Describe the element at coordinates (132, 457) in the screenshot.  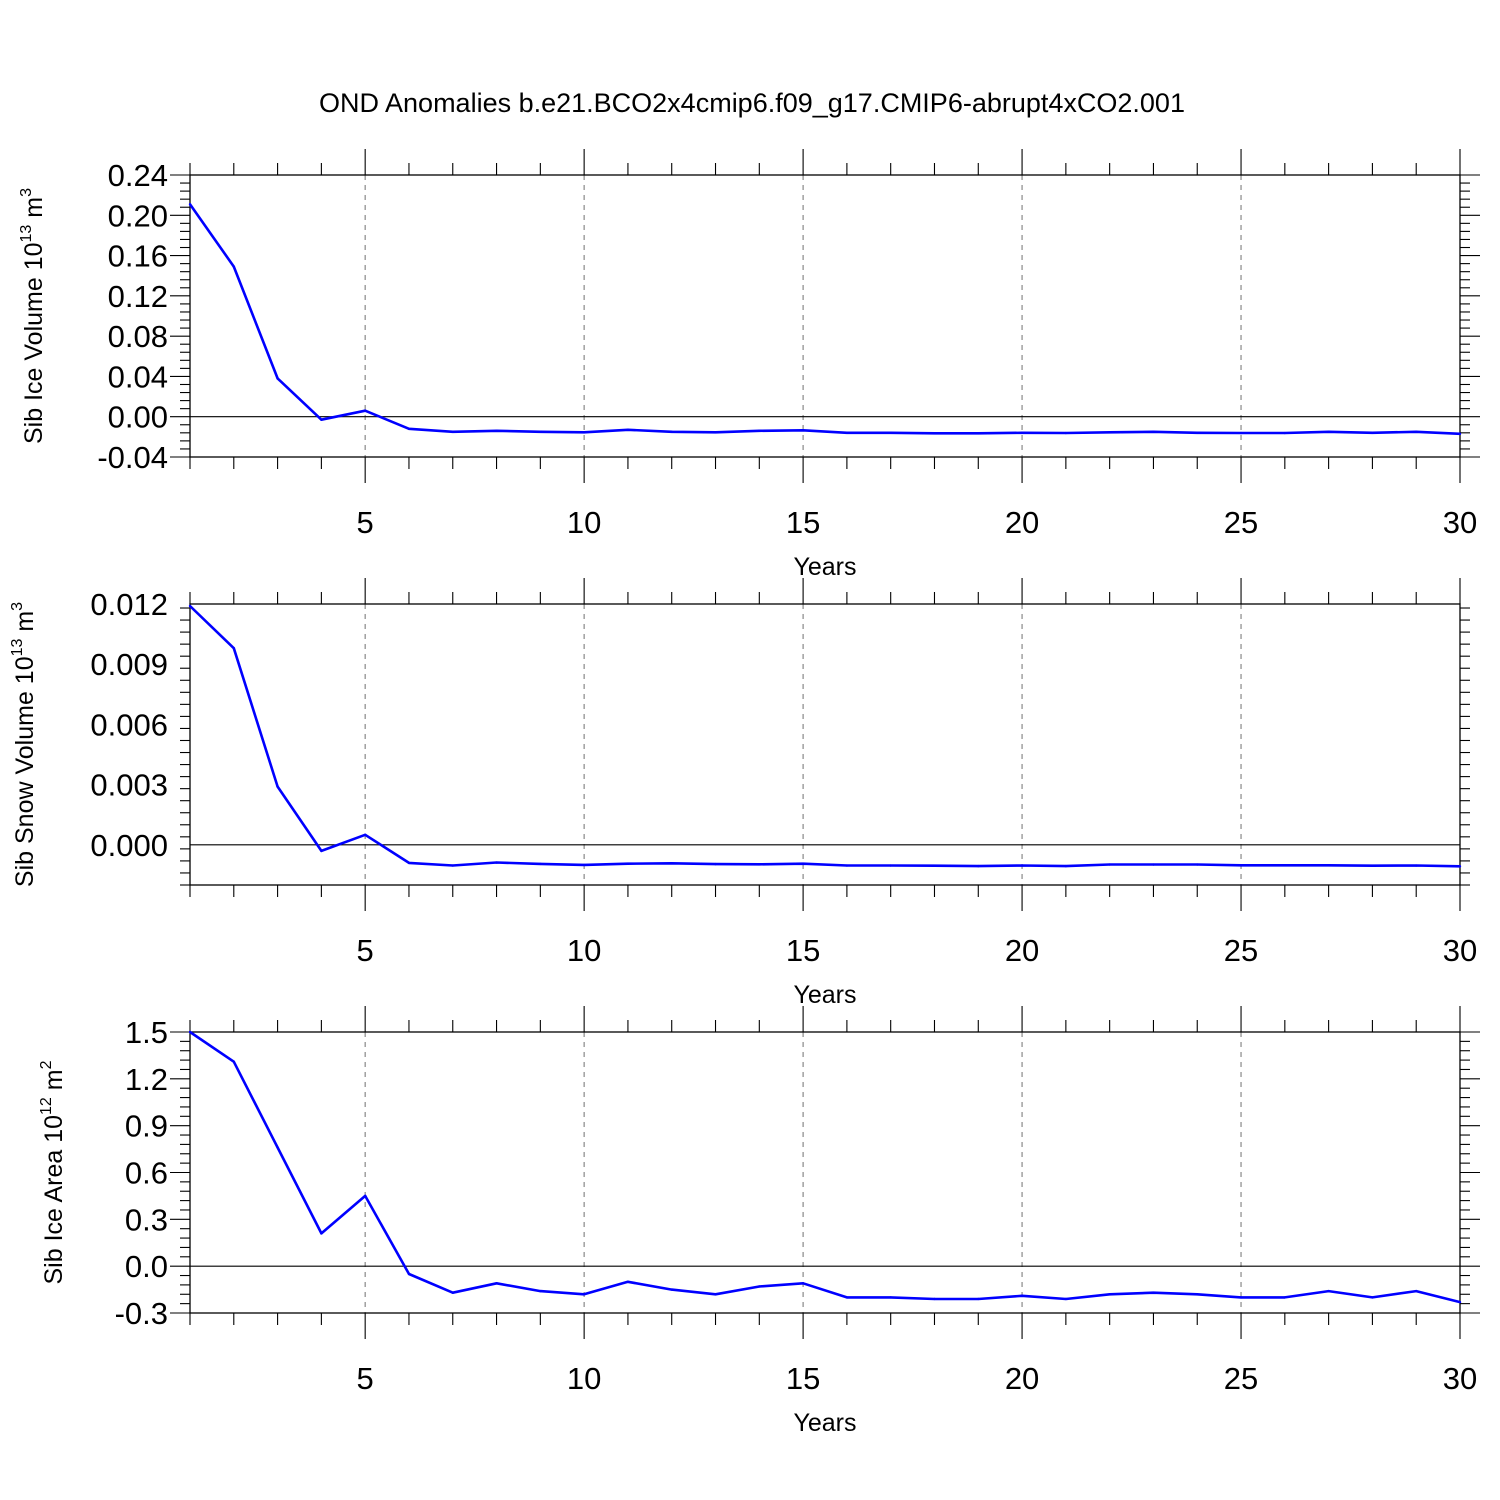
I see `y-tick-label: -0.04` at that location.